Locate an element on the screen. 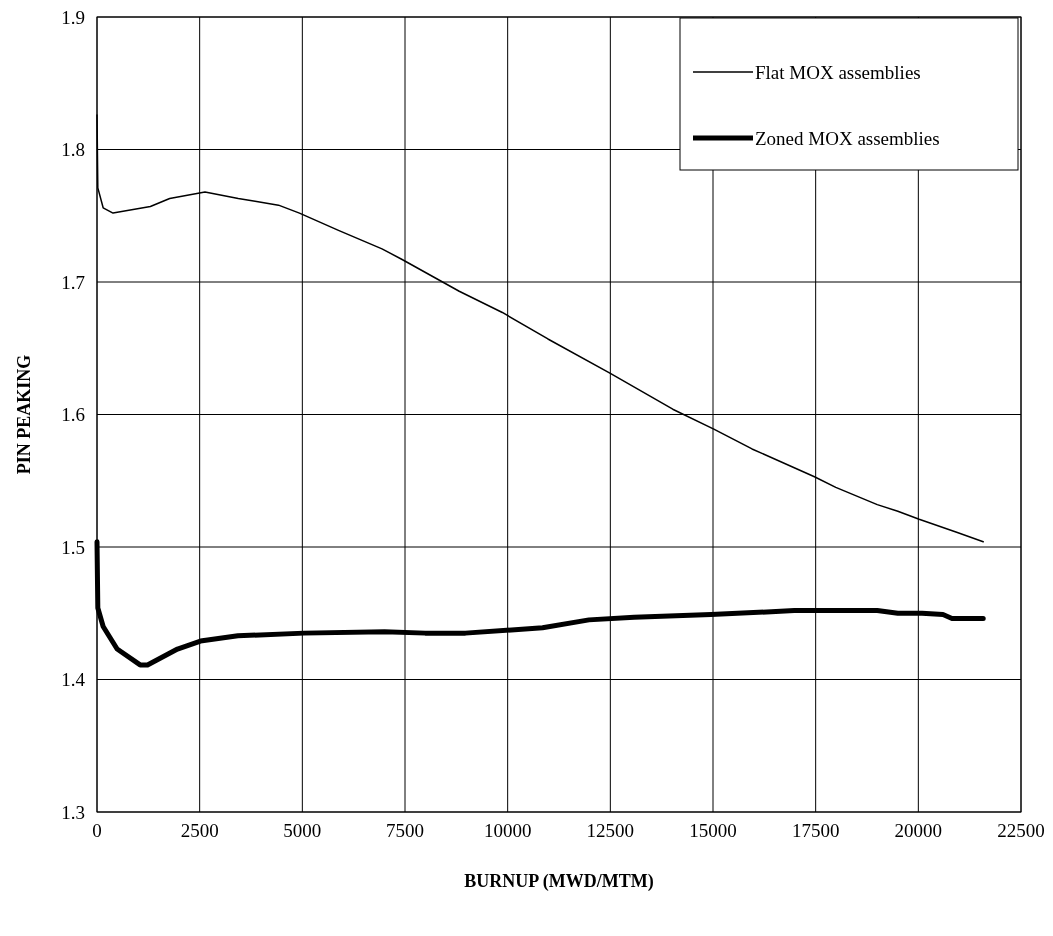  x-tick-label: 15000 is located at coordinates (713, 830).